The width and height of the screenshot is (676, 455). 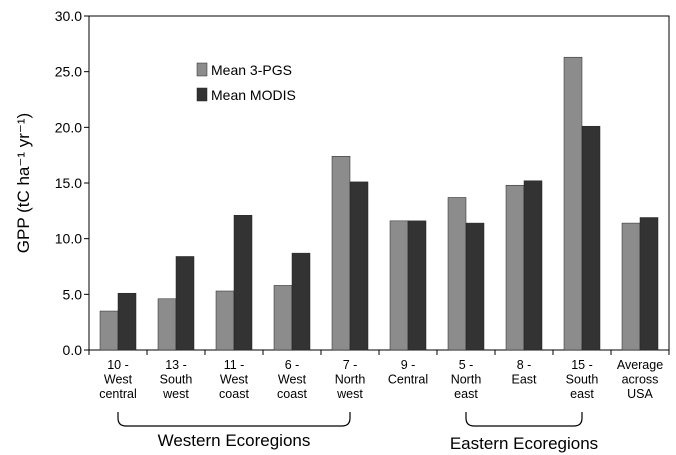 I want to click on x-category-label: 6 -West coast, so click(x=292, y=379).